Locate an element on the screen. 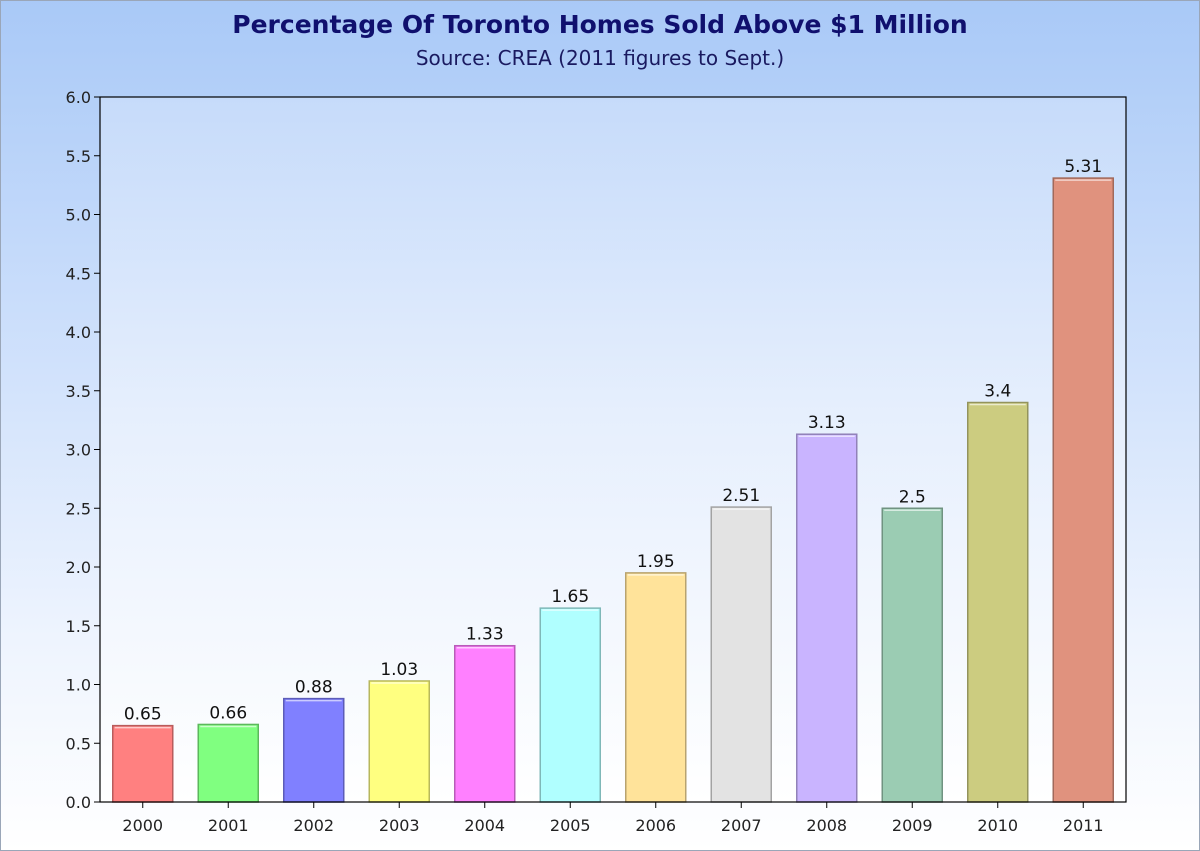  chart-subtitle: Source: CREA (2011 figures to Sept.) is located at coordinates (600, 58).